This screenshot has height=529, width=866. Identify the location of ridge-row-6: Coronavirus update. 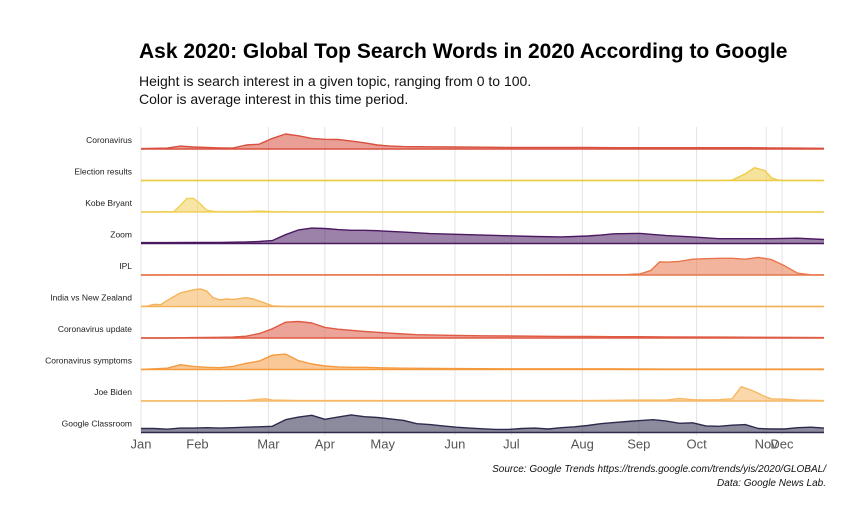
(441, 329).